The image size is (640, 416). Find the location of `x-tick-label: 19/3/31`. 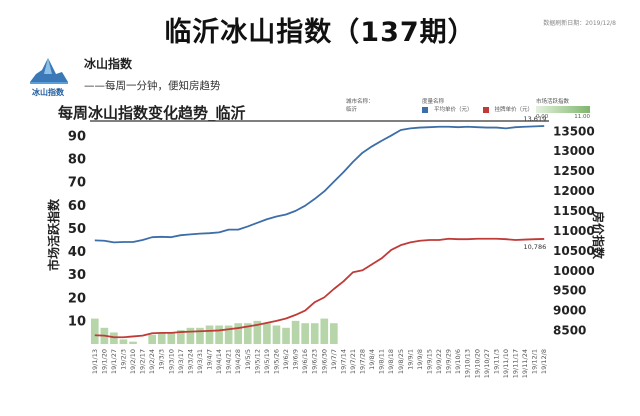

x-tick-label: 19/3/31 is located at coordinates (200, 361).